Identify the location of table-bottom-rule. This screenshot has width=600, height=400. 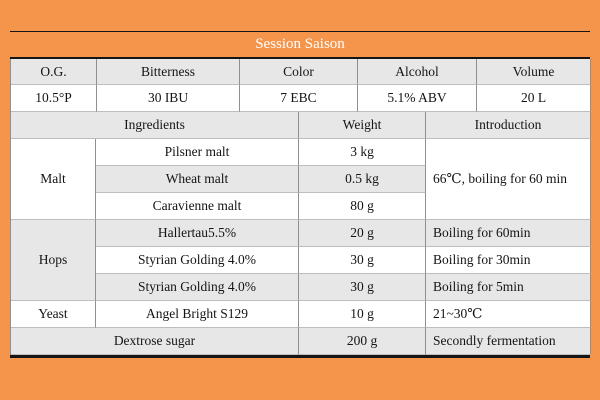
(300, 356).